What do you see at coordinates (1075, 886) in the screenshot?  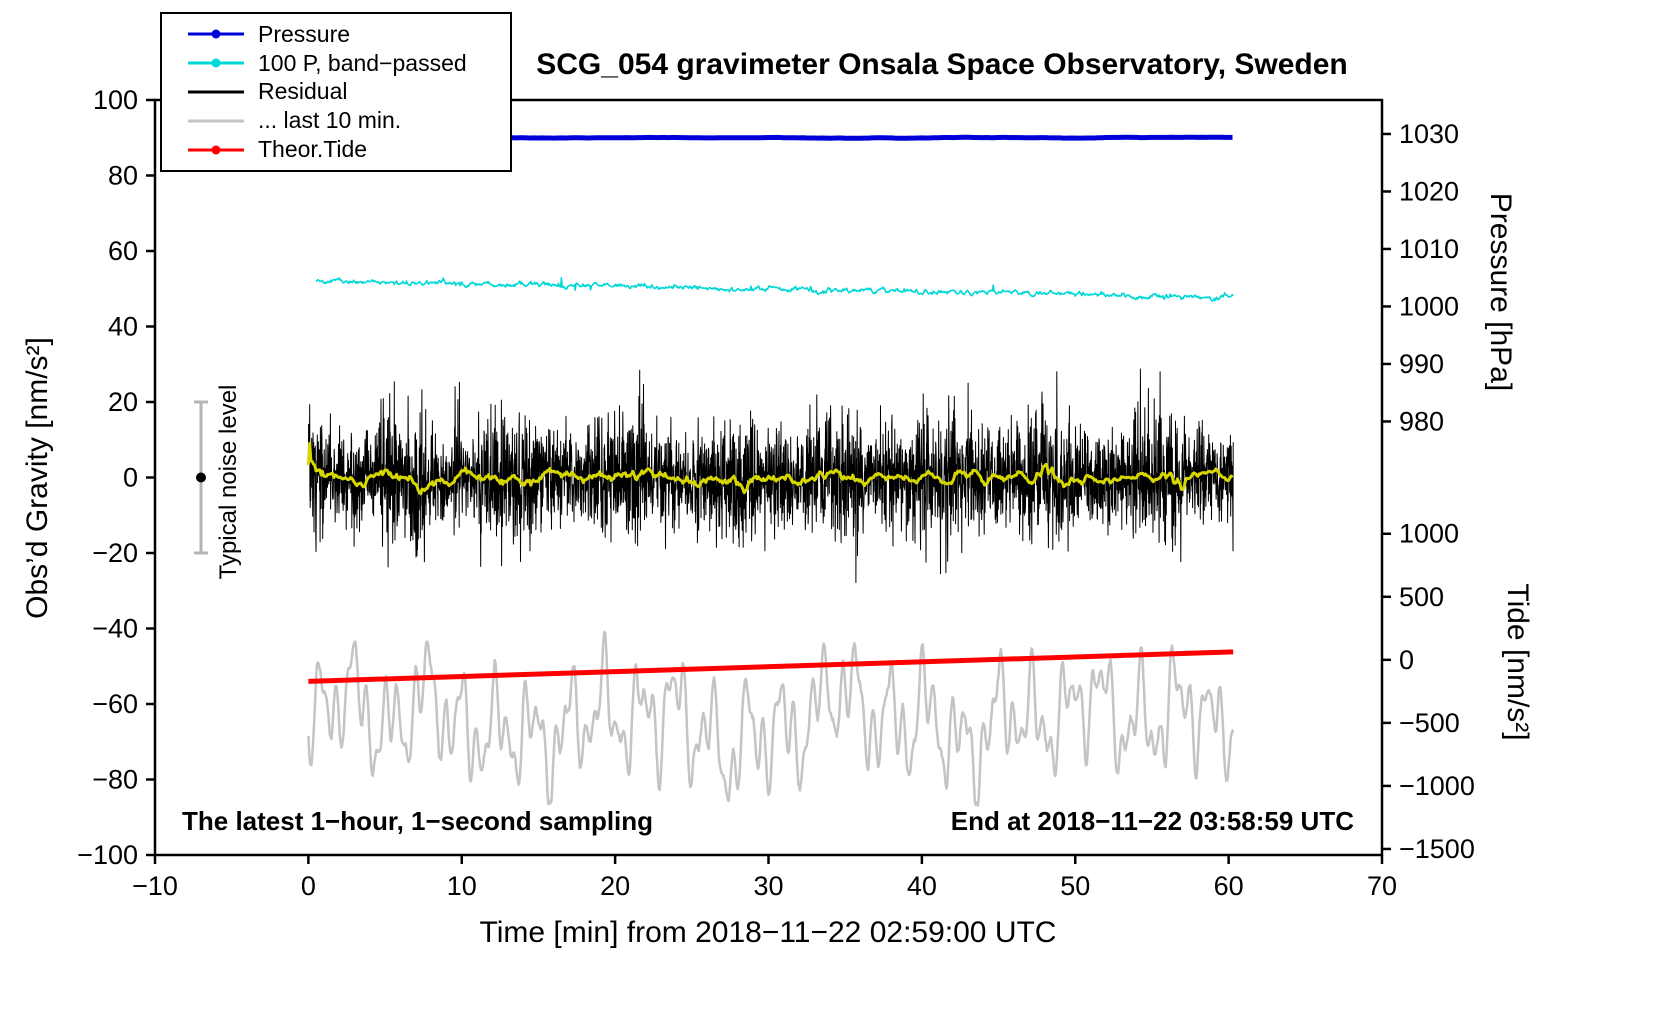 I see `svg-text: 50` at bounding box center [1075, 886].